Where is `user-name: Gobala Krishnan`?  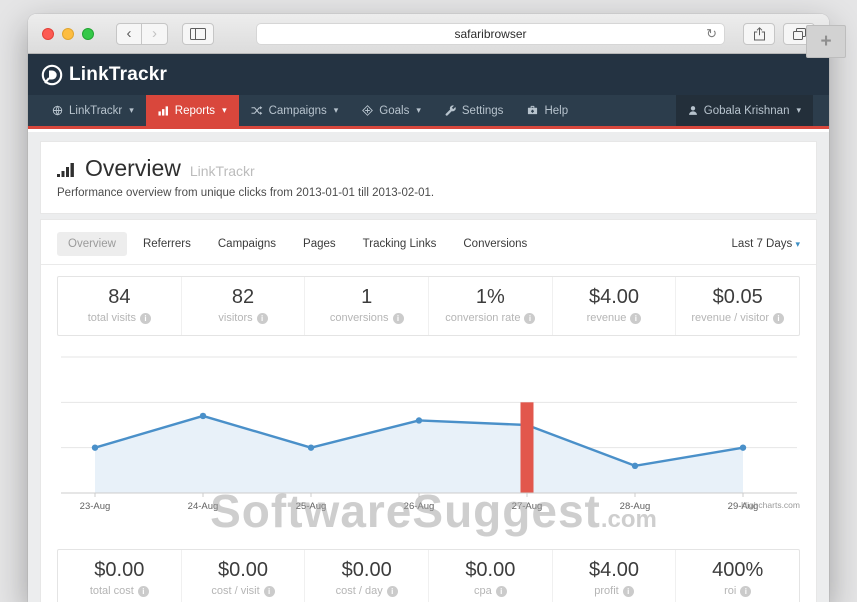
user-name: Gobala Krishnan is located at coordinates (746, 110).